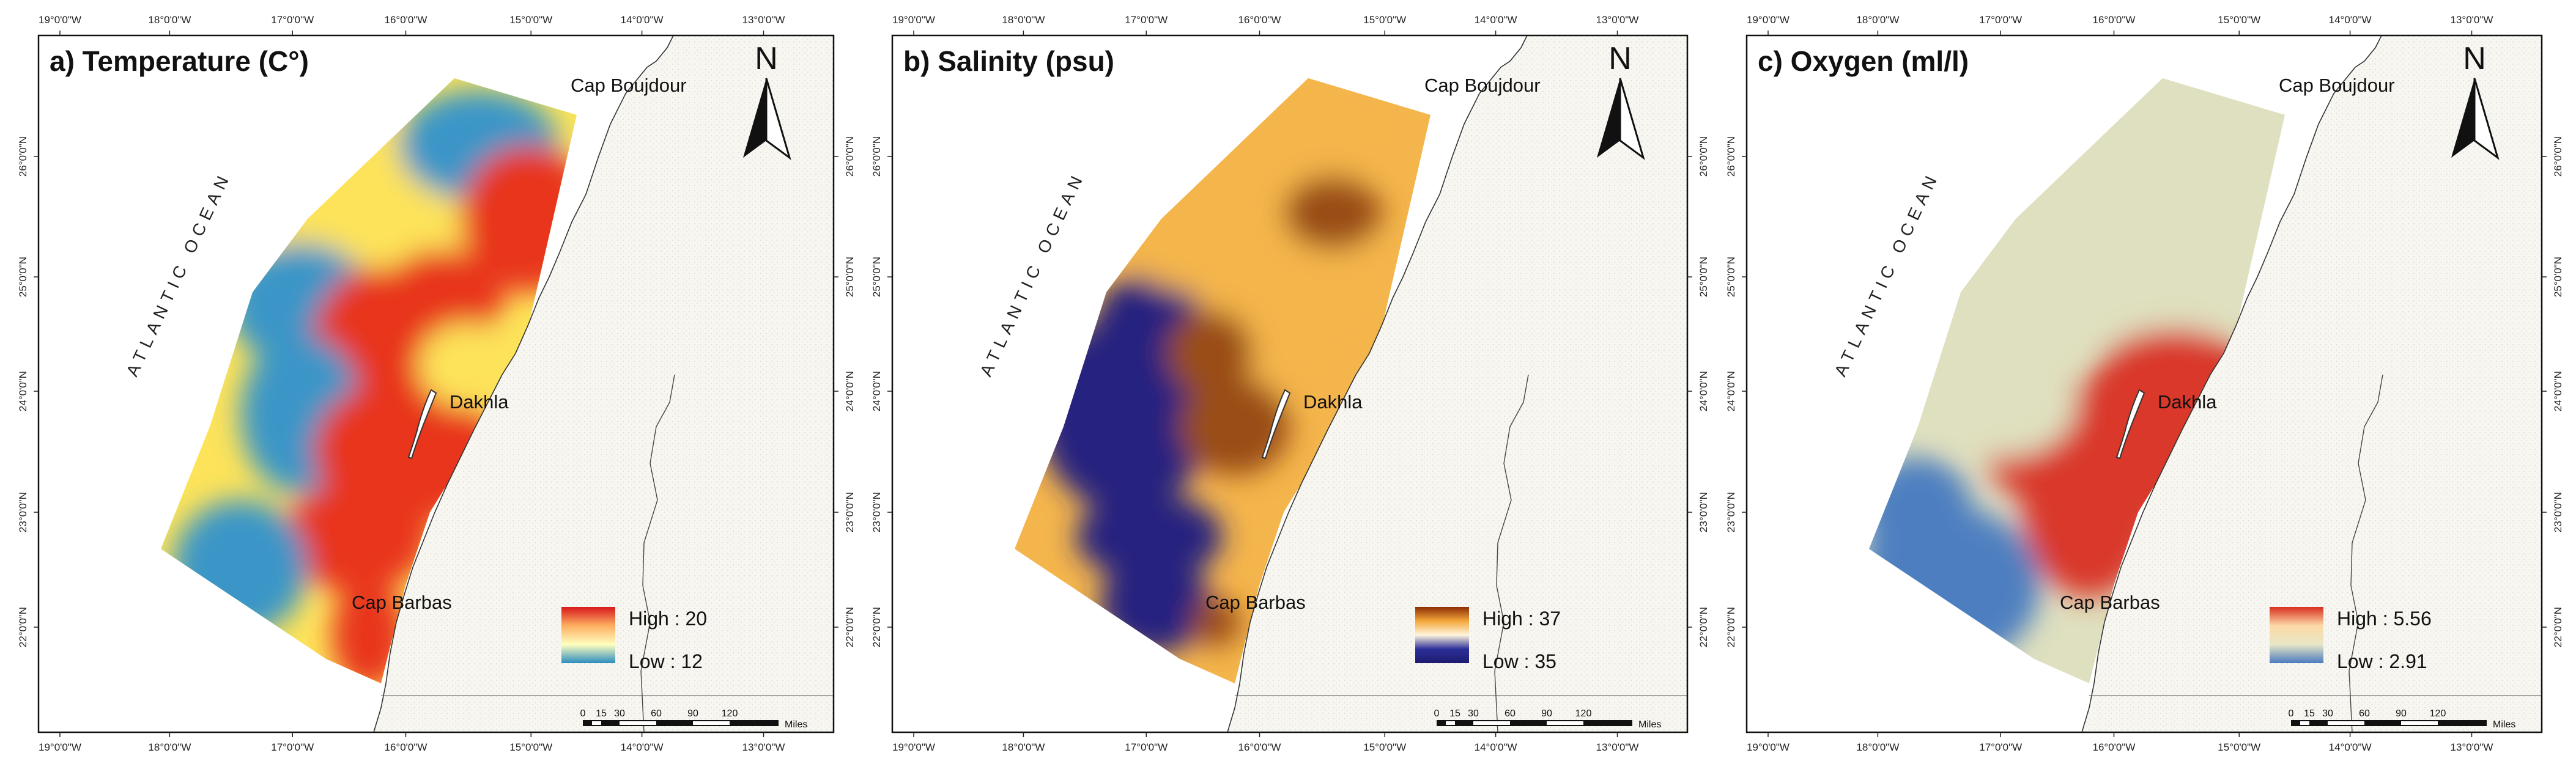 Image resolution: width=2576 pixels, height=772 pixels. I want to click on legend-low: Low : 35, so click(1519, 661).